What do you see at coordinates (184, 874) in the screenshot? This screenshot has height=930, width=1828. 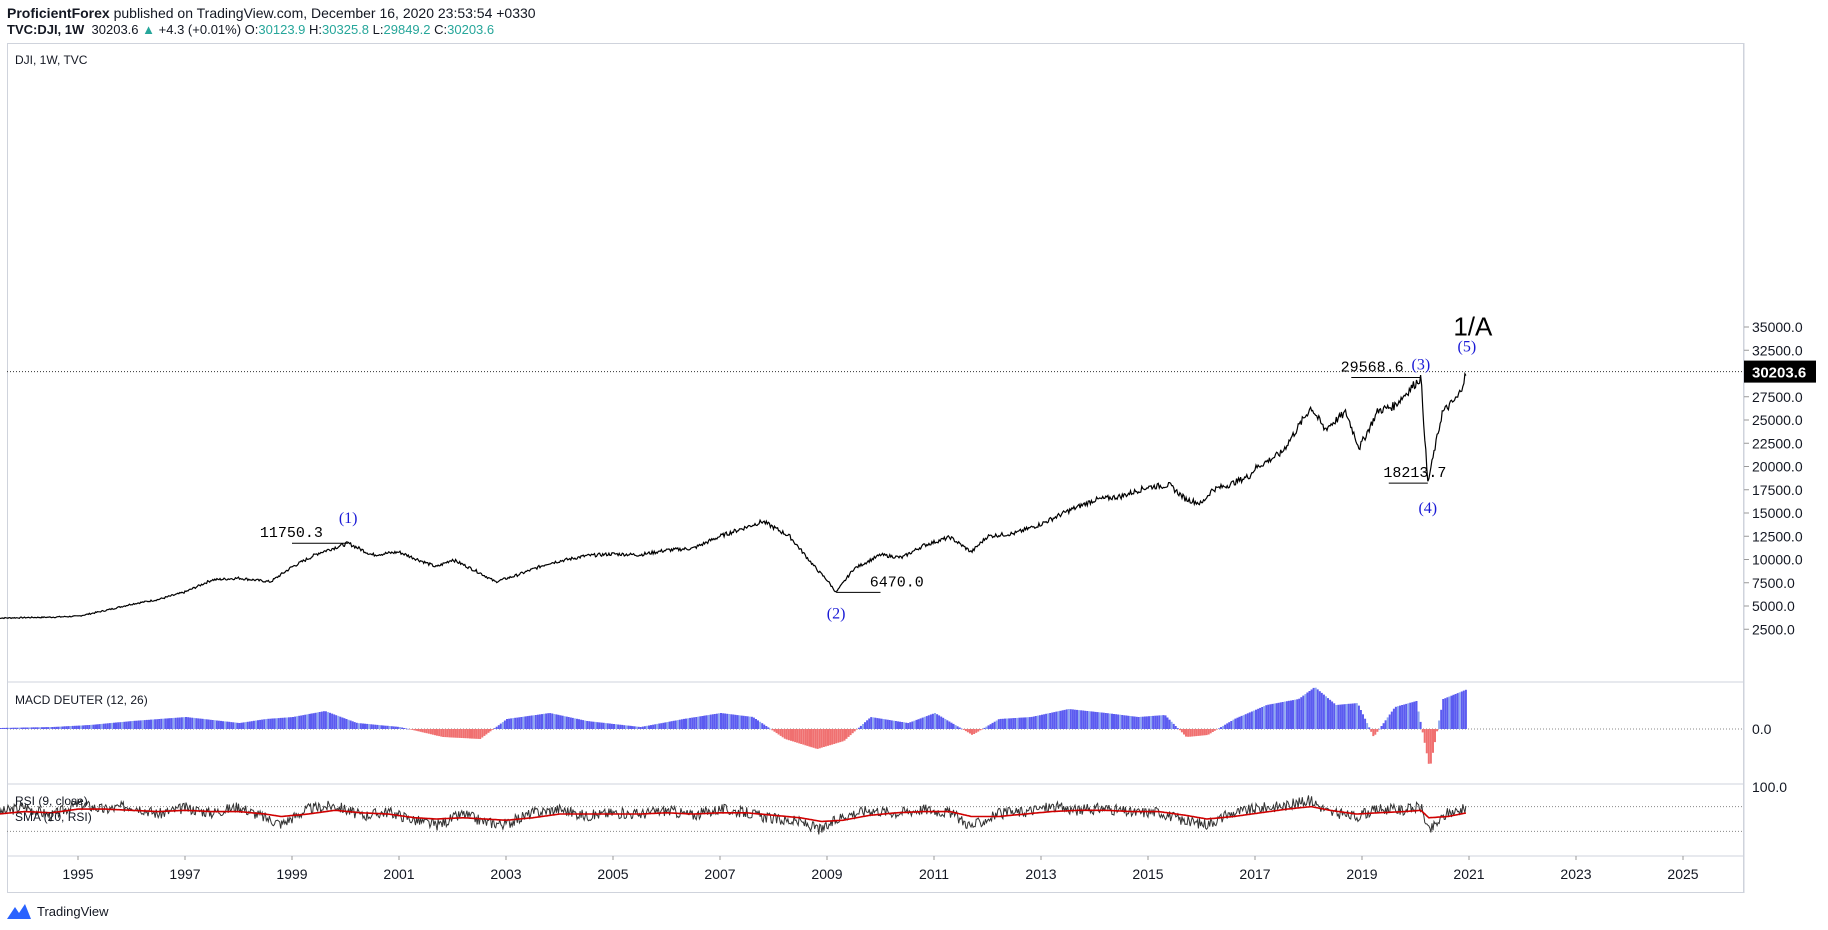 I see `time-tick-label: 1997` at bounding box center [184, 874].